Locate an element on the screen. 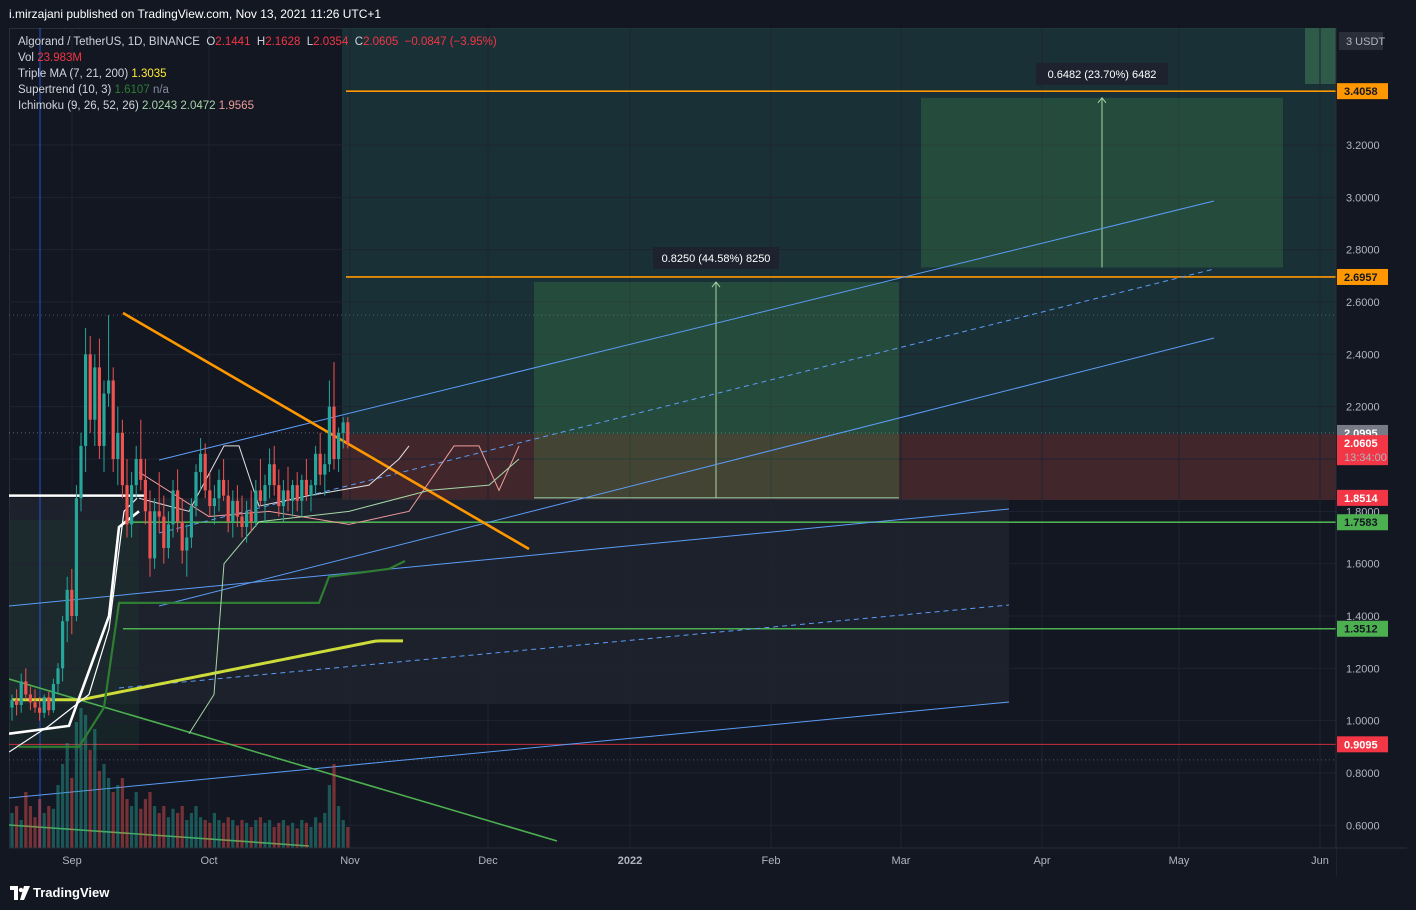 This screenshot has height=910, width=1416. lower-channel-bottom is located at coordinates (509, 750).